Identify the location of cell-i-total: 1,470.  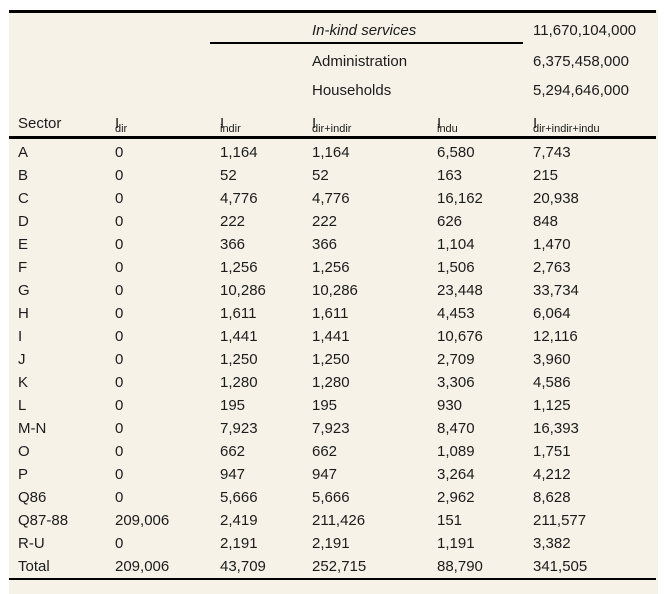
(552, 244).